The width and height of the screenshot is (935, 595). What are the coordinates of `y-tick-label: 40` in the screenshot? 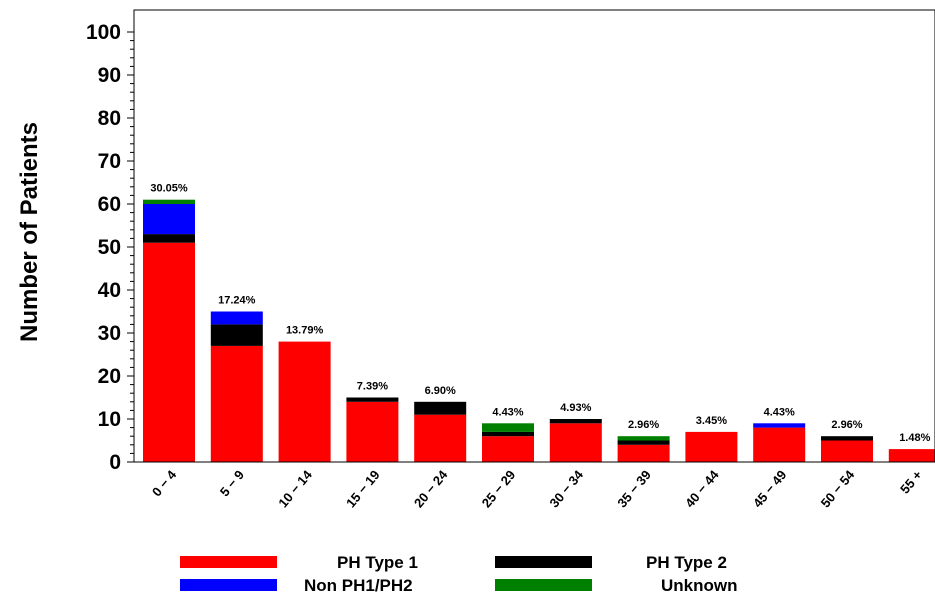 It's located at (109, 290).